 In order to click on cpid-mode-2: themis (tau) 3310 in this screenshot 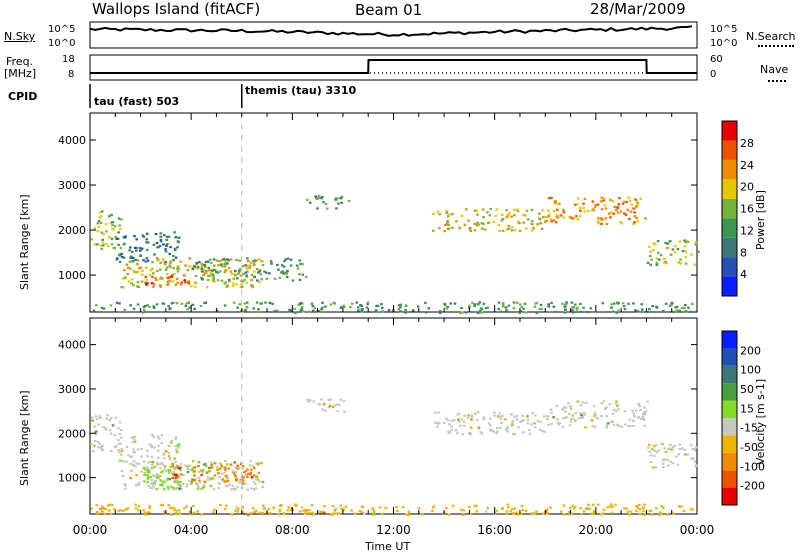, I will do `click(301, 90)`.